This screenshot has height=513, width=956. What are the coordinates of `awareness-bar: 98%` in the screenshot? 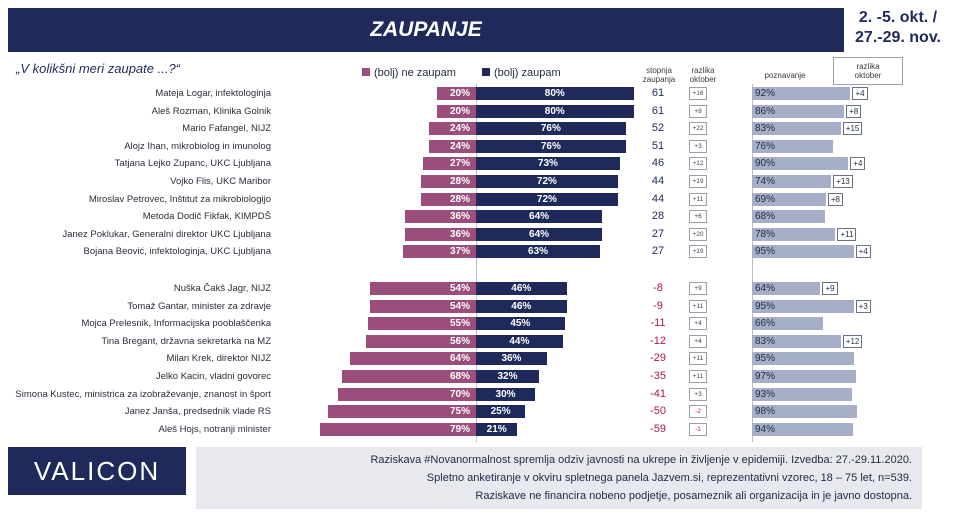 It's located at (804, 412).